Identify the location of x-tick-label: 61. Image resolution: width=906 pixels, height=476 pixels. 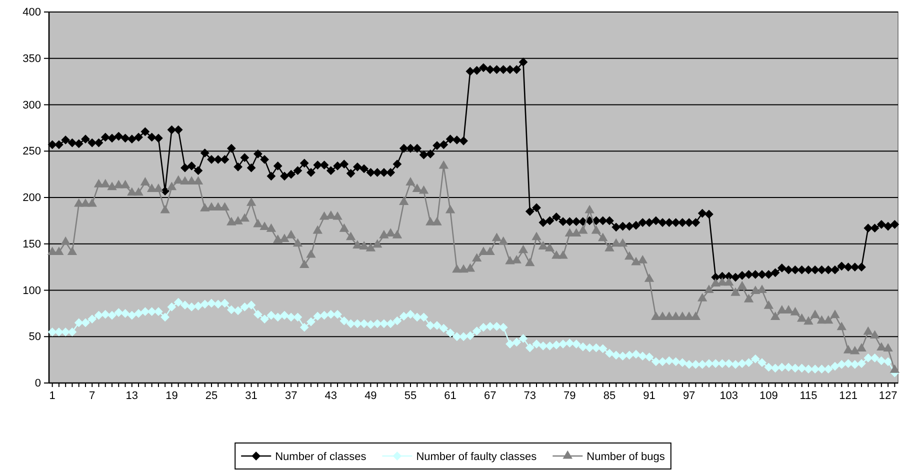
(450, 396).